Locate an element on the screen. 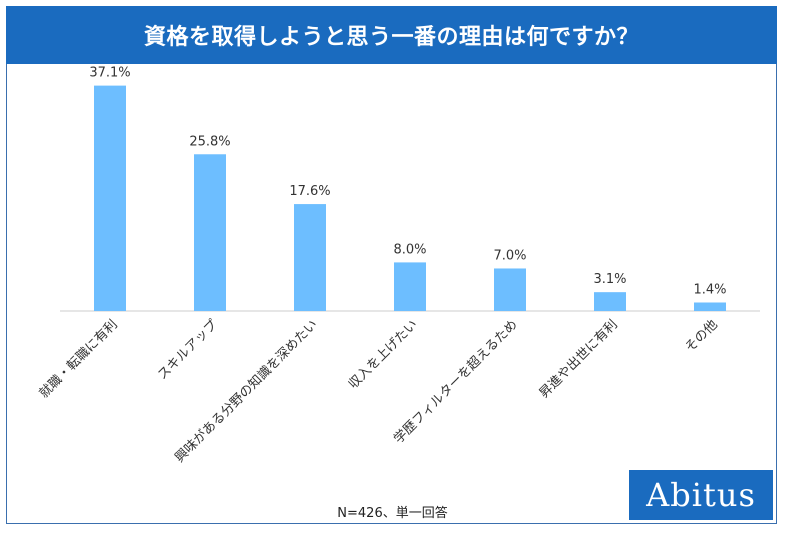  chart-title: 資格を取得しようと思う一番の理由は何ですか？ is located at coordinates (391, 35).